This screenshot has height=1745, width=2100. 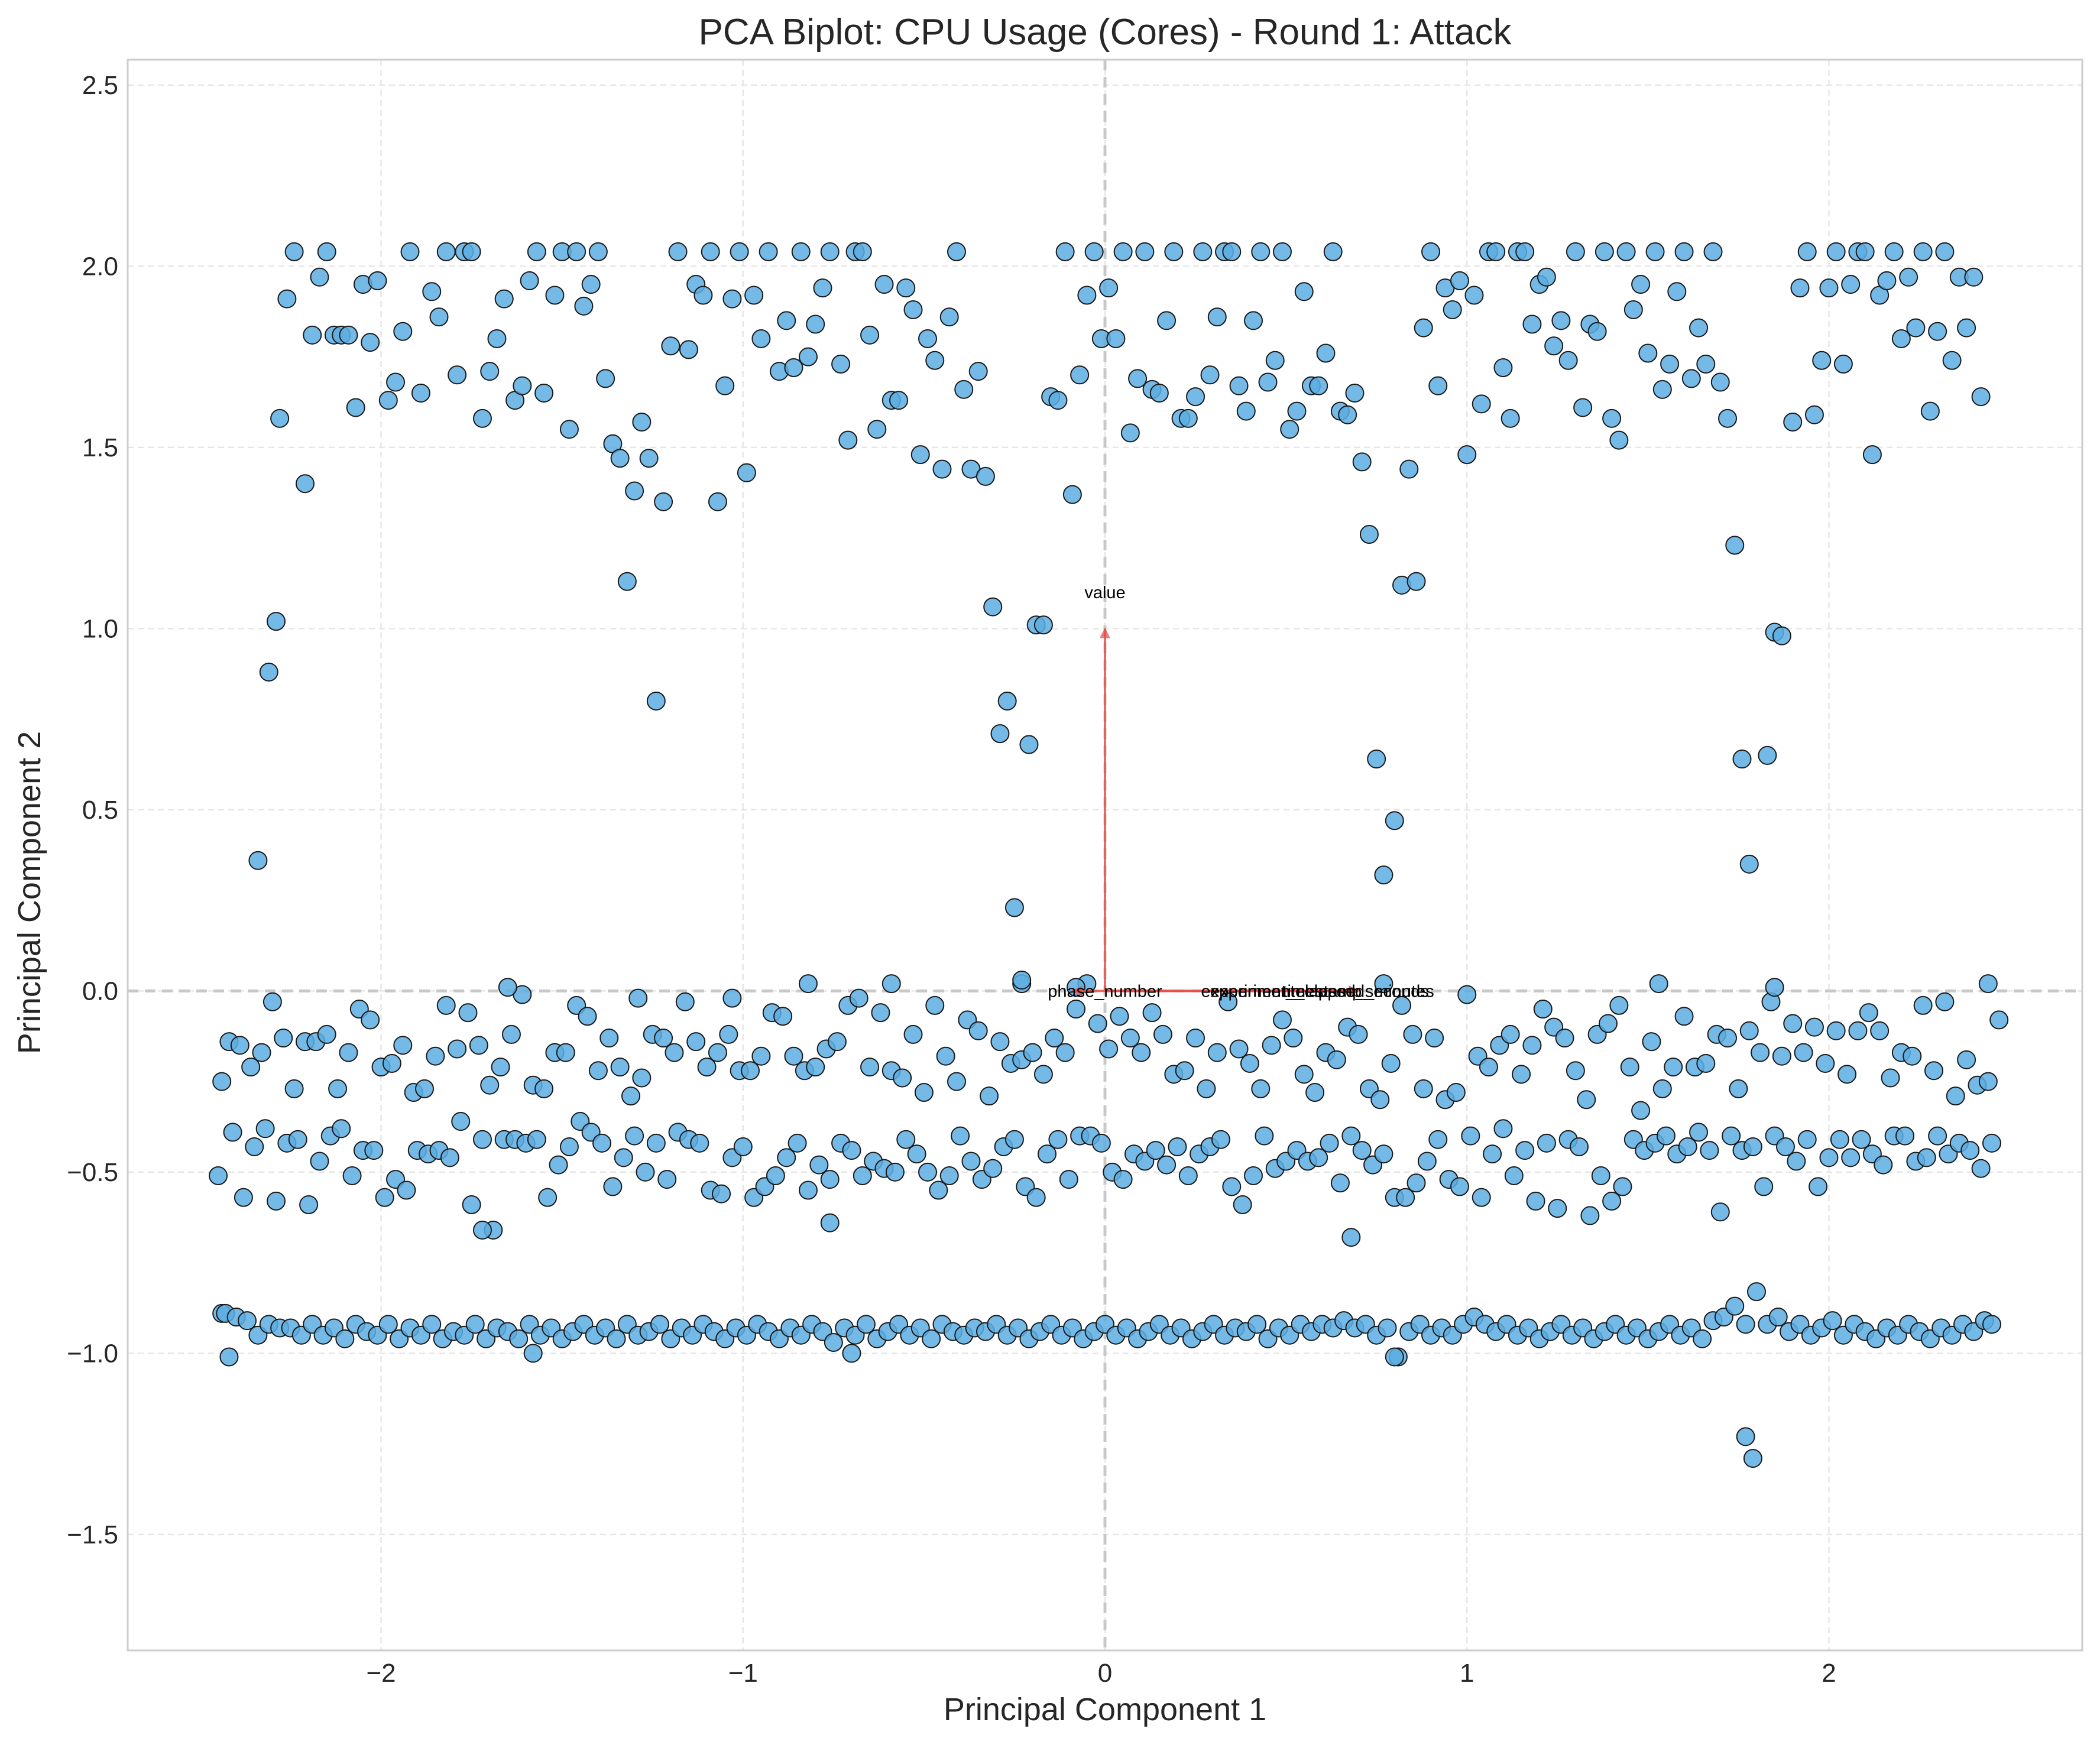 What do you see at coordinates (1322, 991) in the screenshot?
I see `loading-label: experiment_elapsed_minutes` at bounding box center [1322, 991].